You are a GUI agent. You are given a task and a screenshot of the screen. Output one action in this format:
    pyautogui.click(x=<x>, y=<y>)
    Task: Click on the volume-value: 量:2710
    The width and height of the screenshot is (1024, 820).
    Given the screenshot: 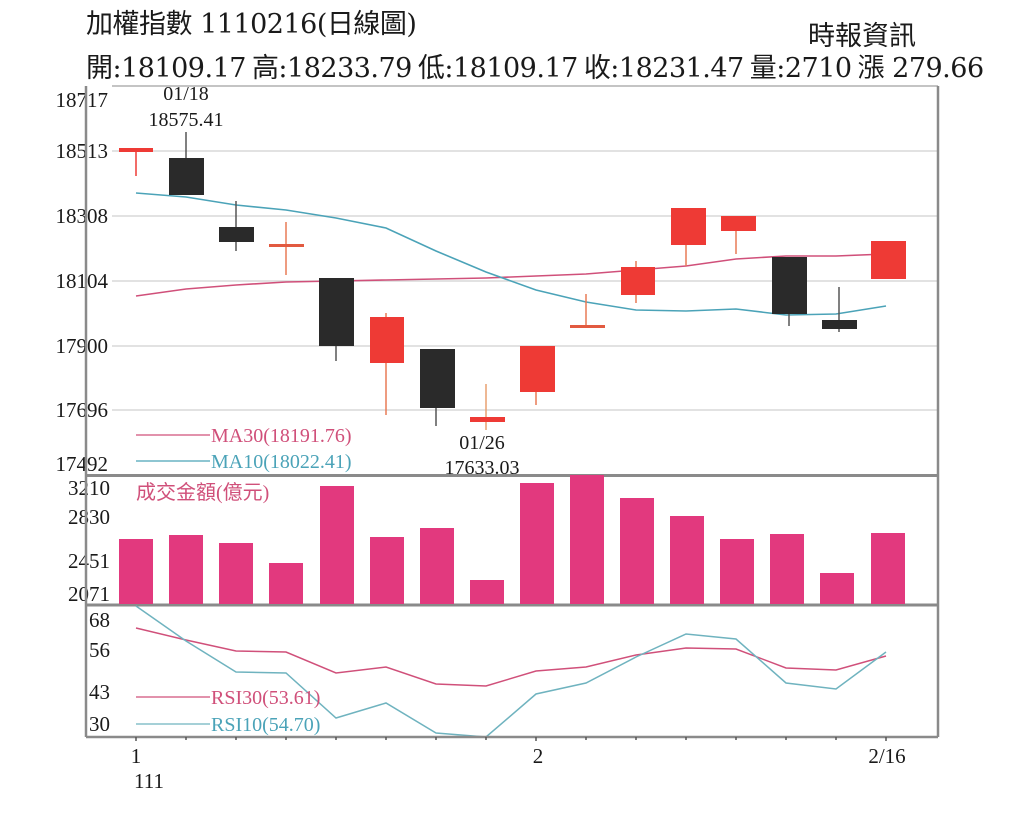 What is the action you would take?
    pyautogui.click(x=800, y=68)
    